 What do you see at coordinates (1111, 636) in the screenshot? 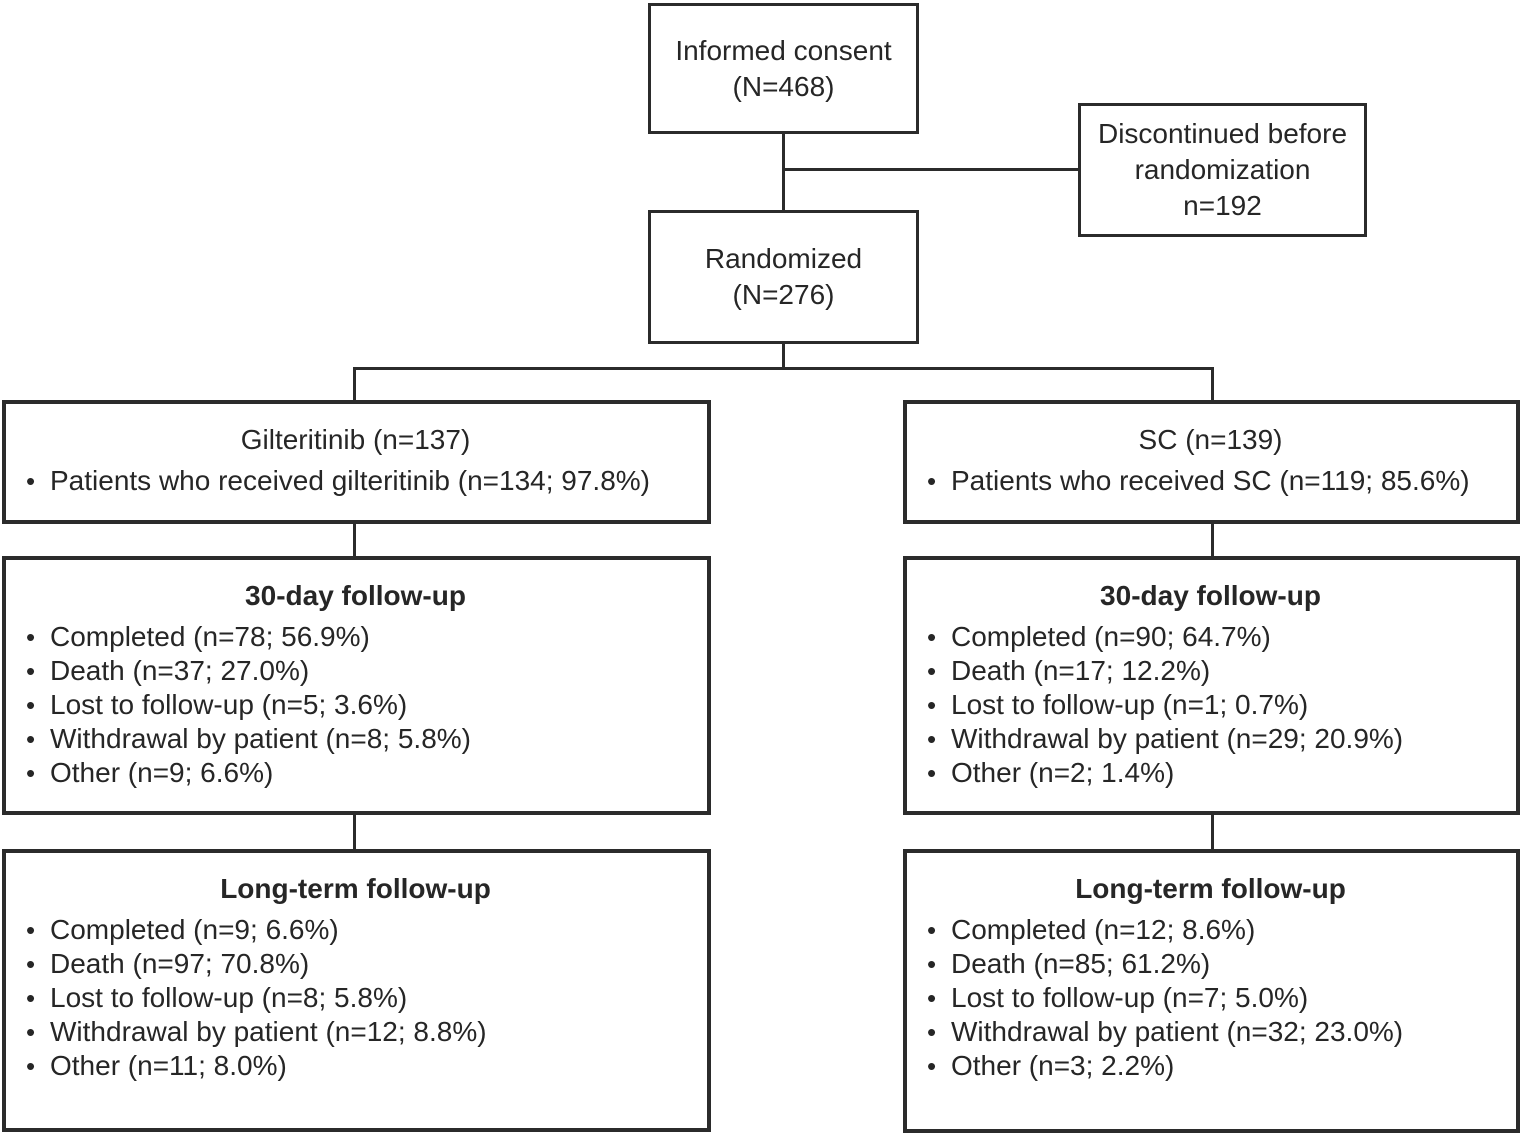
I see `list-item-text: Completed (n=90; 64.7%)` at bounding box center [1111, 636].